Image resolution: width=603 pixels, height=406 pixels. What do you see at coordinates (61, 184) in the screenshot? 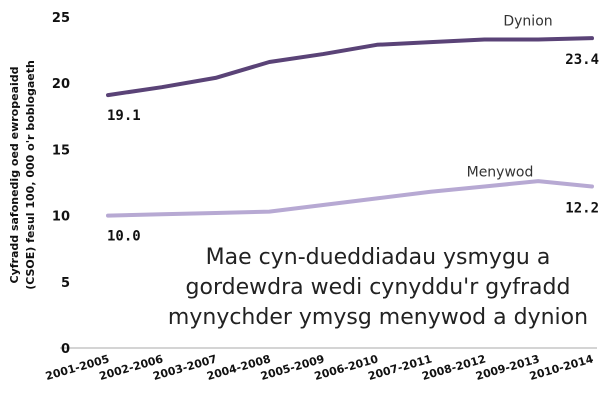
I see `y-tick-labels: 0 5 10 15 20 25` at bounding box center [61, 184].